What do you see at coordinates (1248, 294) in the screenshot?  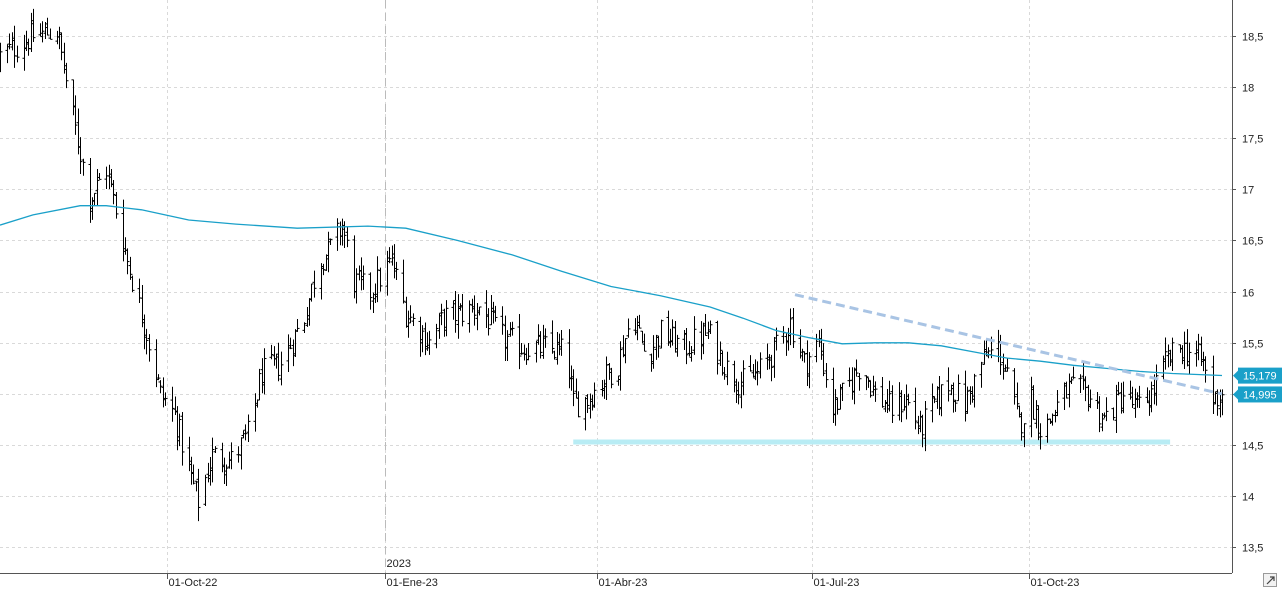 I see `y-tick-label: 16` at bounding box center [1248, 294].